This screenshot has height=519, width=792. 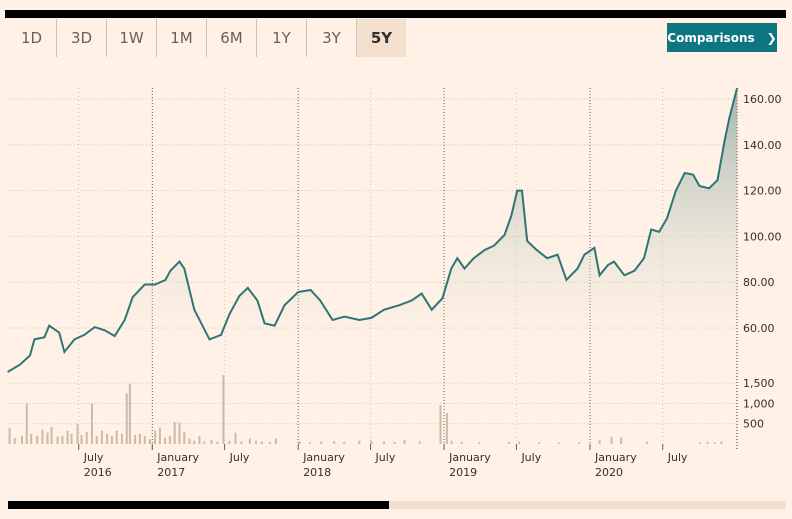 What do you see at coordinates (759, 383) in the screenshot?
I see `volume-tick-label: 1,500` at bounding box center [759, 383].